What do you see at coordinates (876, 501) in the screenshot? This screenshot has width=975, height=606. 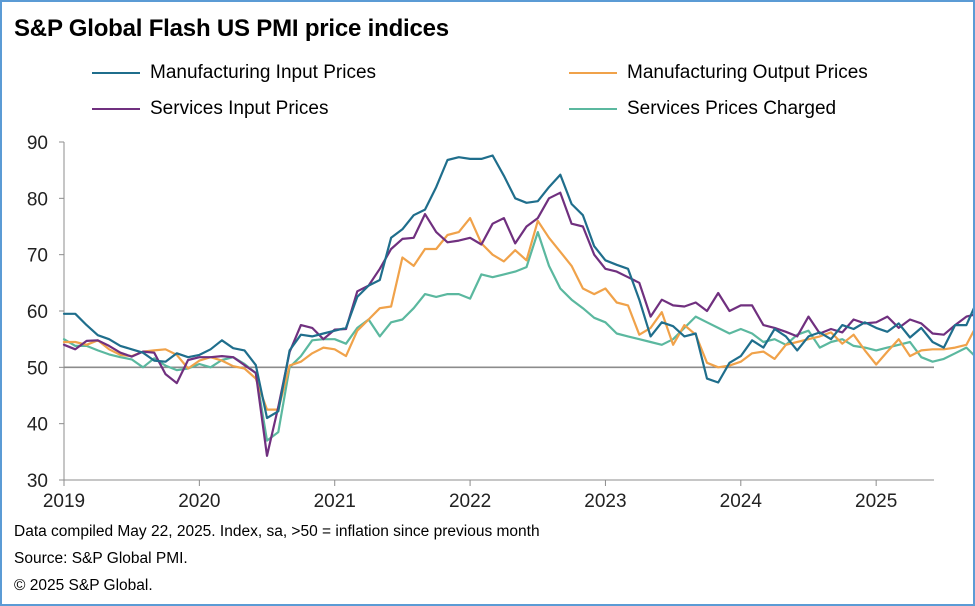 I see `x-tick-label: 2025` at bounding box center [876, 501].